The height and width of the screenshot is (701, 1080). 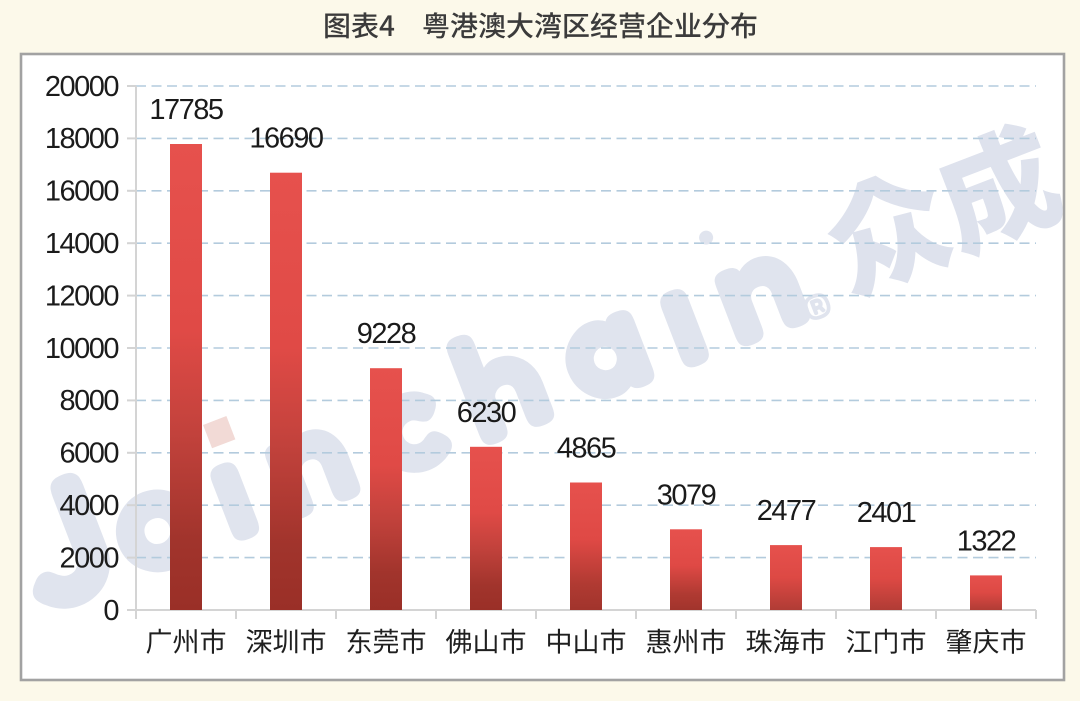 What do you see at coordinates (82, 87) in the screenshot?
I see `svg-text: 20000` at bounding box center [82, 87].